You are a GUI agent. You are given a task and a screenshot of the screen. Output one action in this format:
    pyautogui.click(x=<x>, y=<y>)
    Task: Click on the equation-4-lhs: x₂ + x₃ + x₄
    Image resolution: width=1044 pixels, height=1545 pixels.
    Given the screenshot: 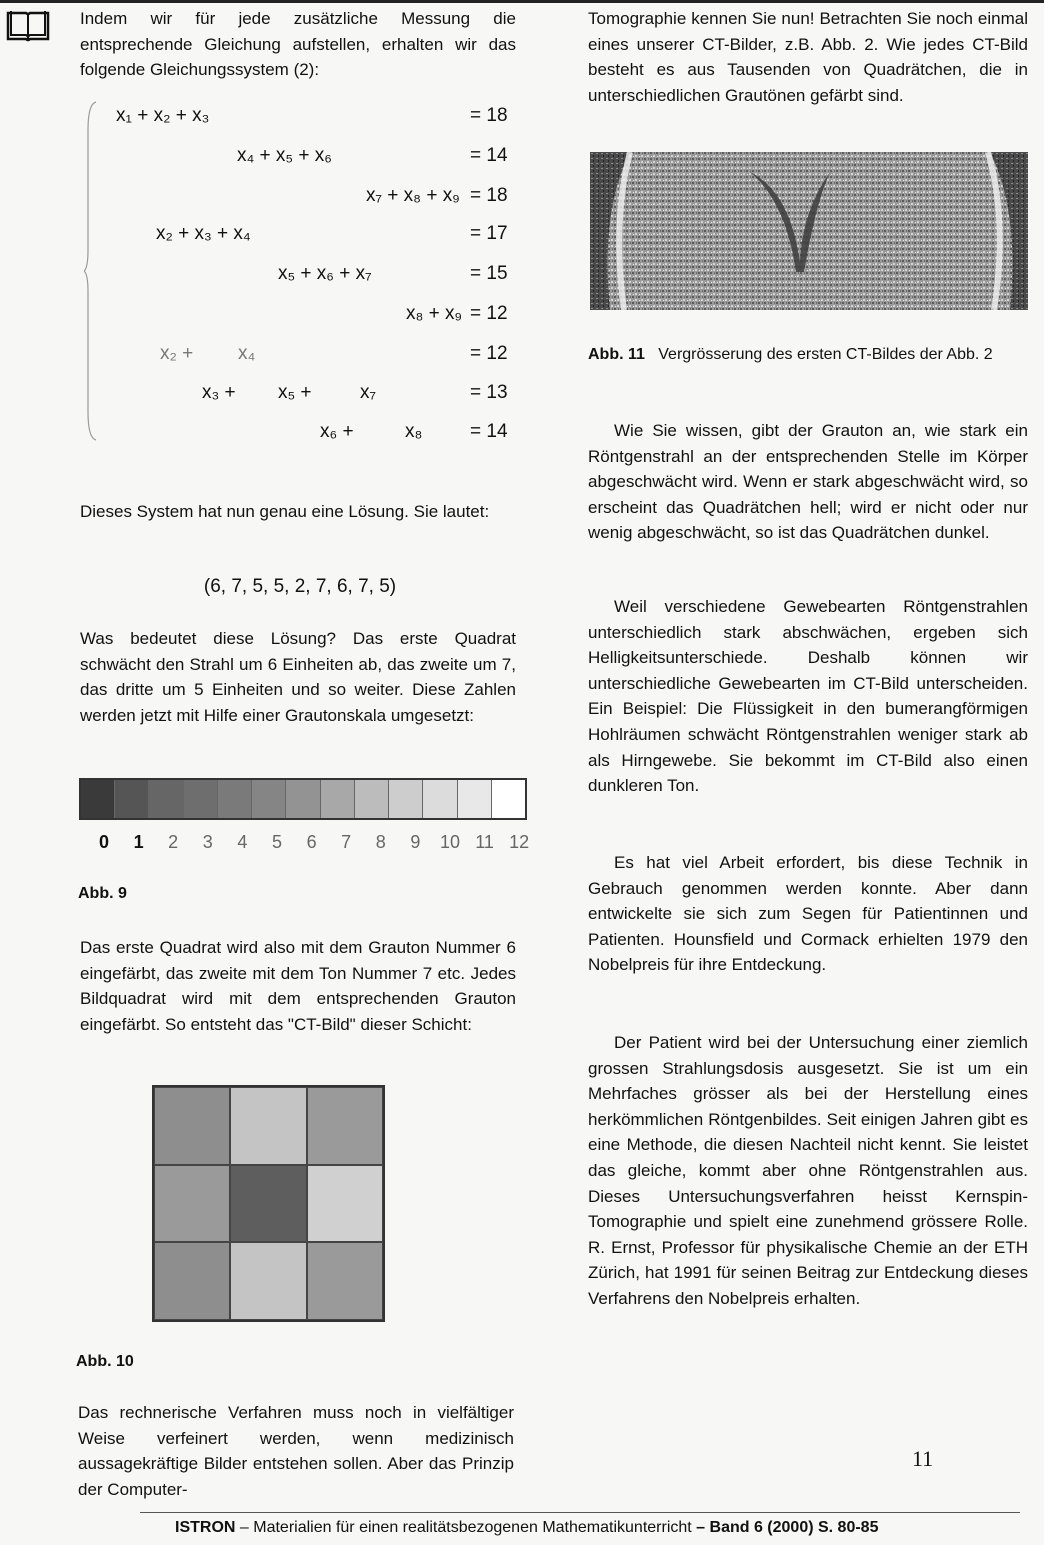 What is the action you would take?
    pyautogui.click(x=203, y=233)
    